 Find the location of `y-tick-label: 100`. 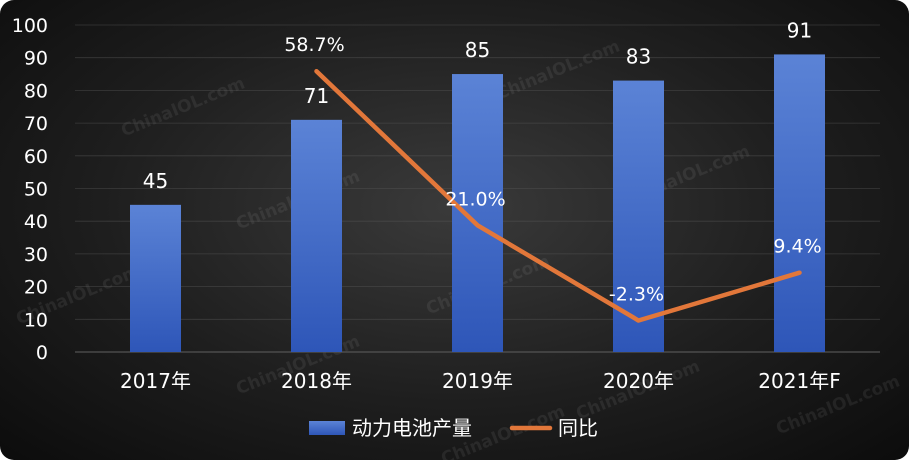

y-tick-label: 100 is located at coordinates (30, 26).